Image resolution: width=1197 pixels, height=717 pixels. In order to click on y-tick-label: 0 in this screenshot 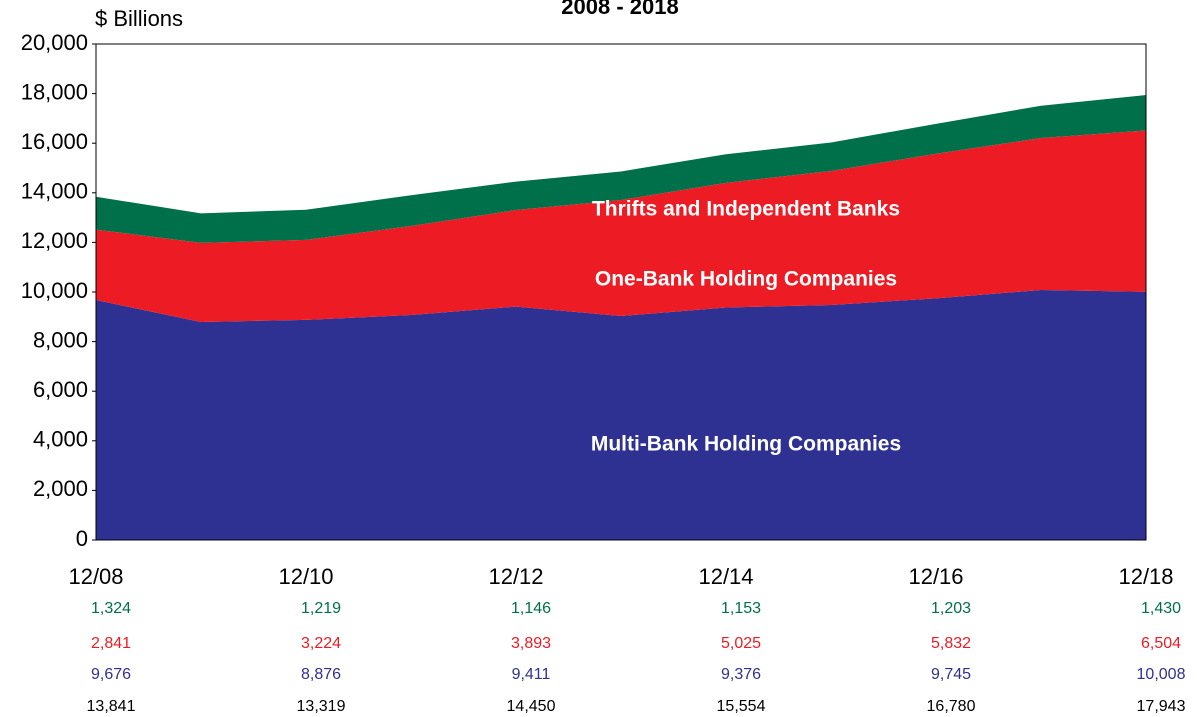, I will do `click(82, 538)`.